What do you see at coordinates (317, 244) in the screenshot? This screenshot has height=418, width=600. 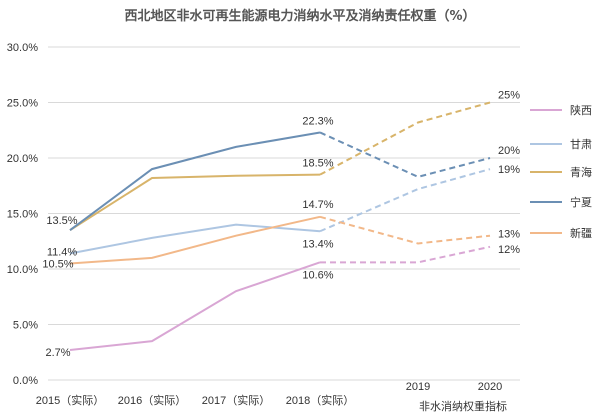 I see `data-label: 13.4%` at bounding box center [317, 244].